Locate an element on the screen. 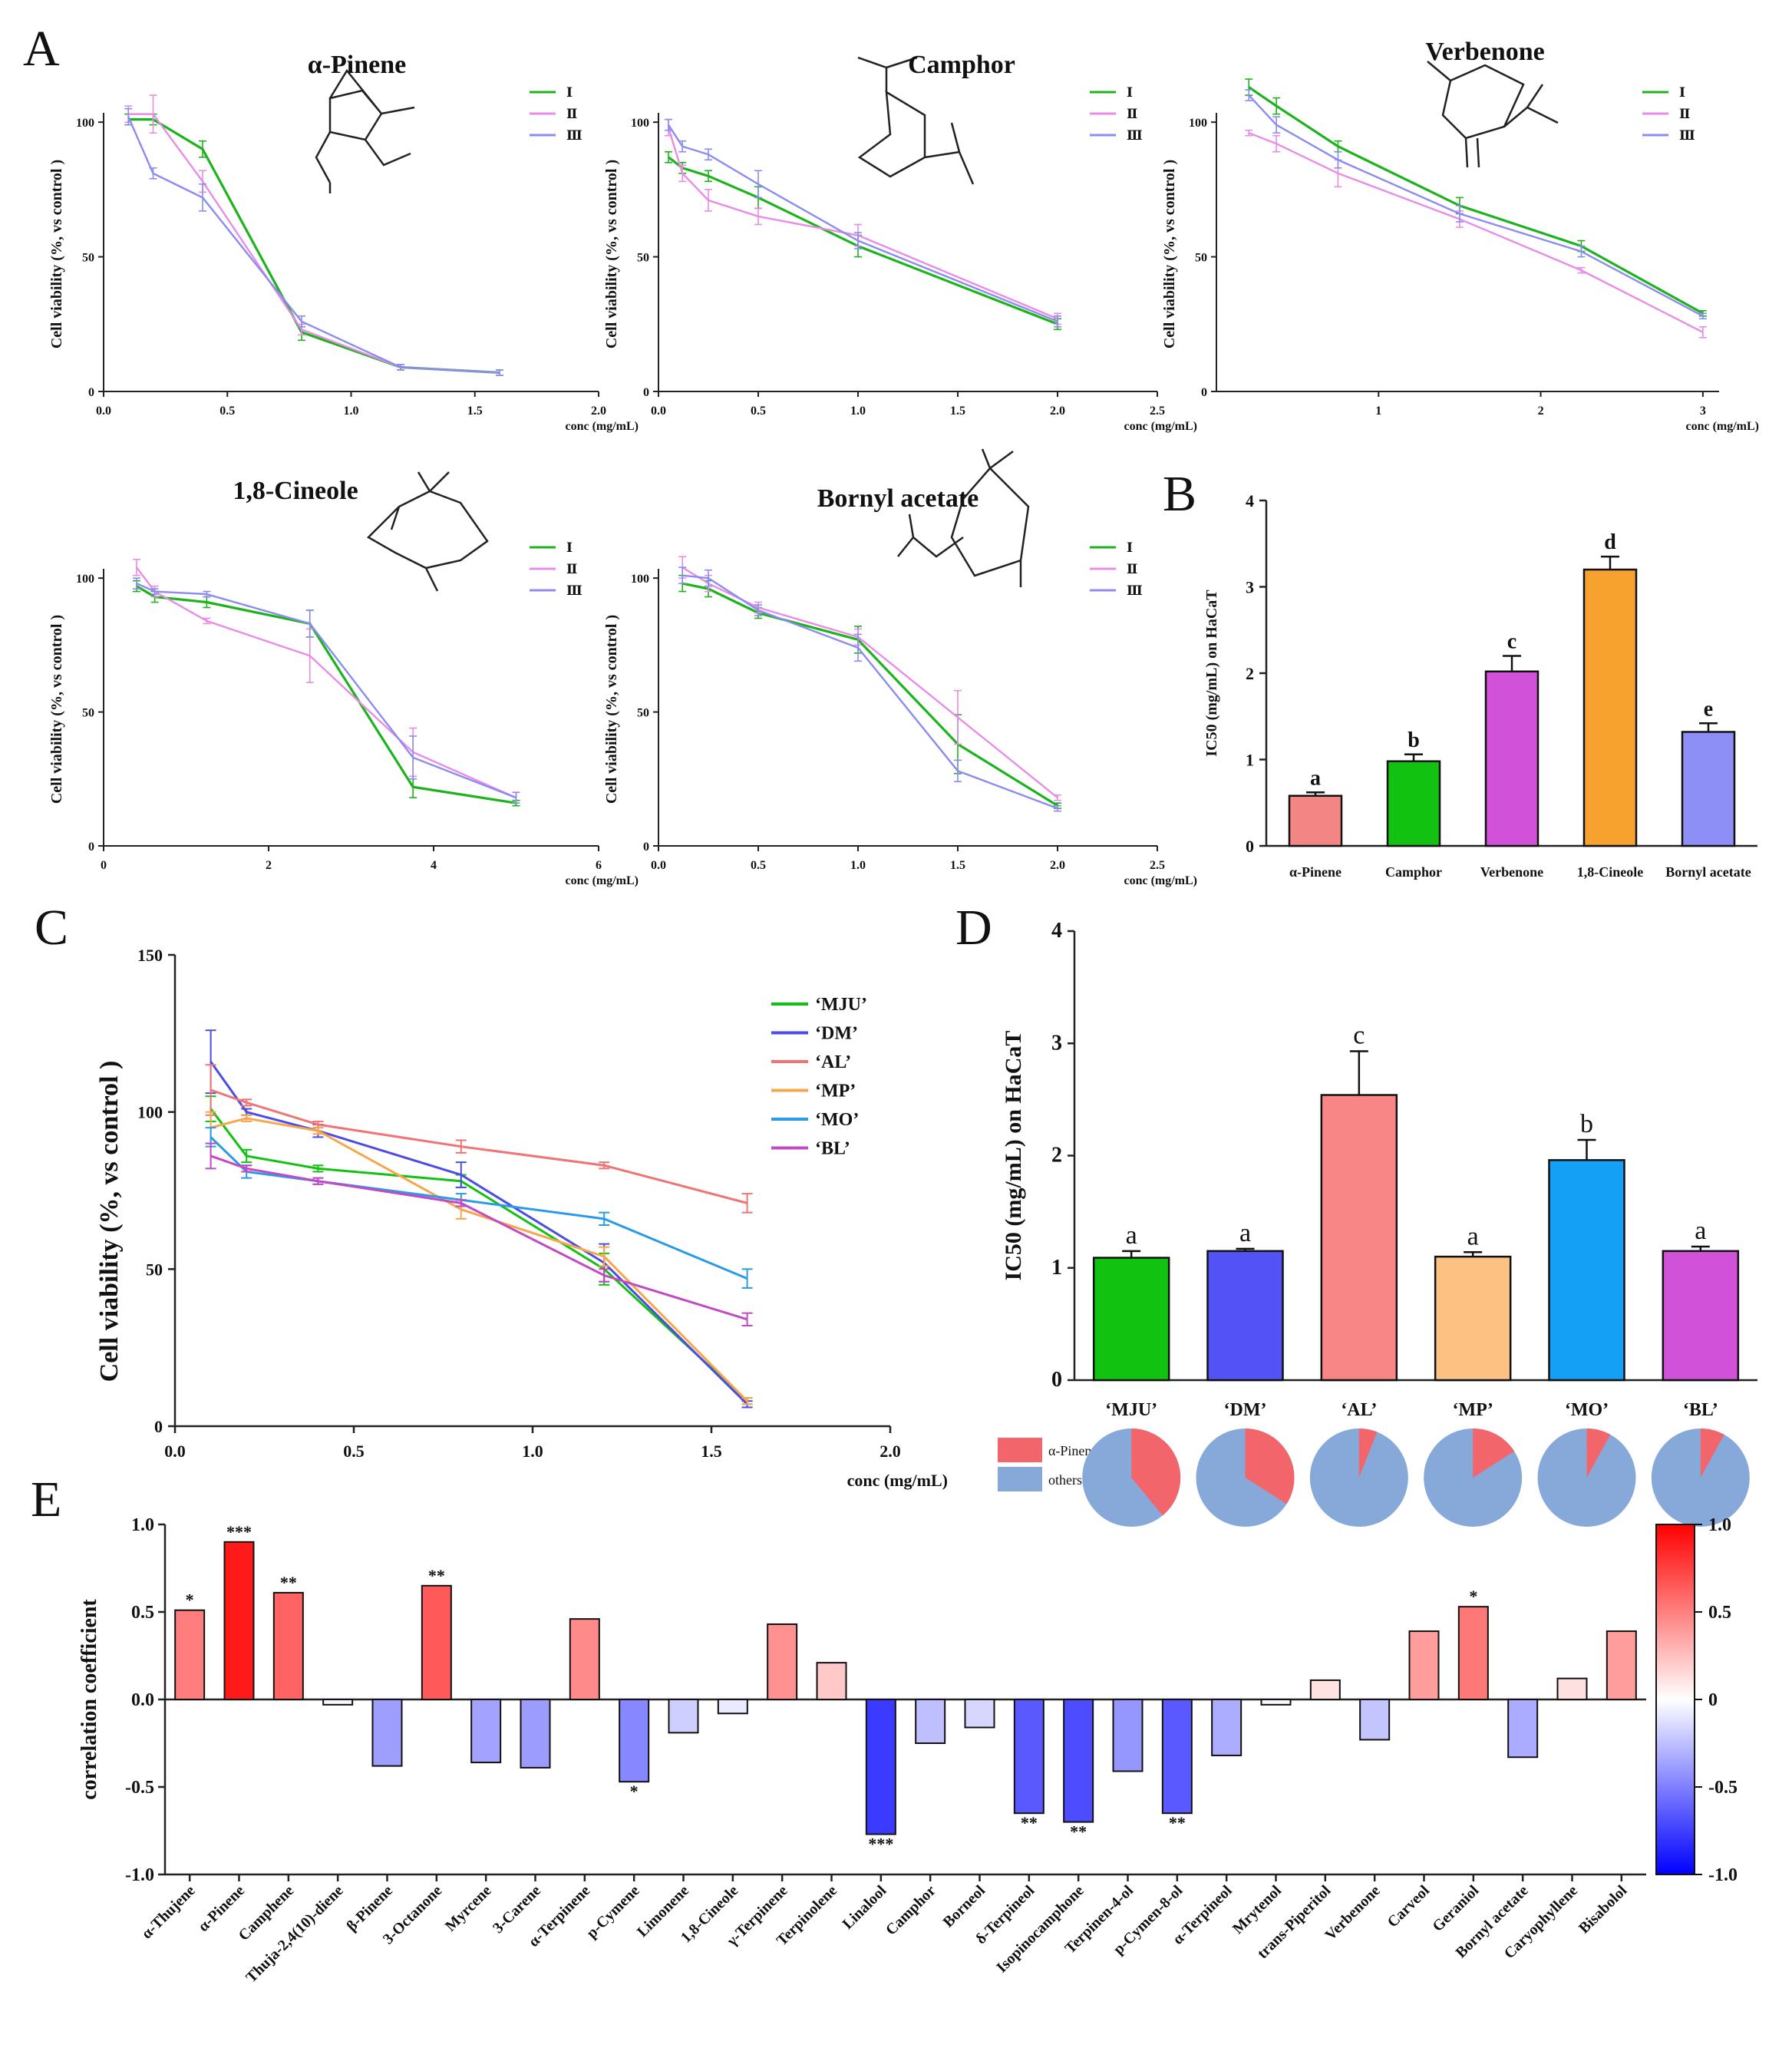 The image size is (1792, 2061). legend-label: ‘MP’ is located at coordinates (835, 1092).